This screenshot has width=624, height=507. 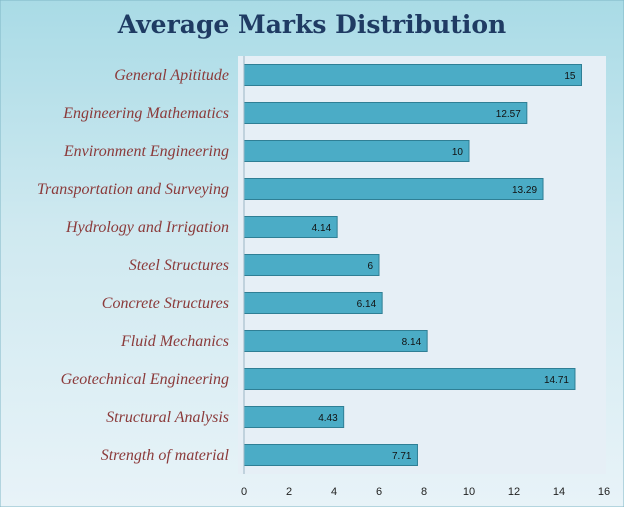 I want to click on data-label: 13.29, so click(x=524, y=190).